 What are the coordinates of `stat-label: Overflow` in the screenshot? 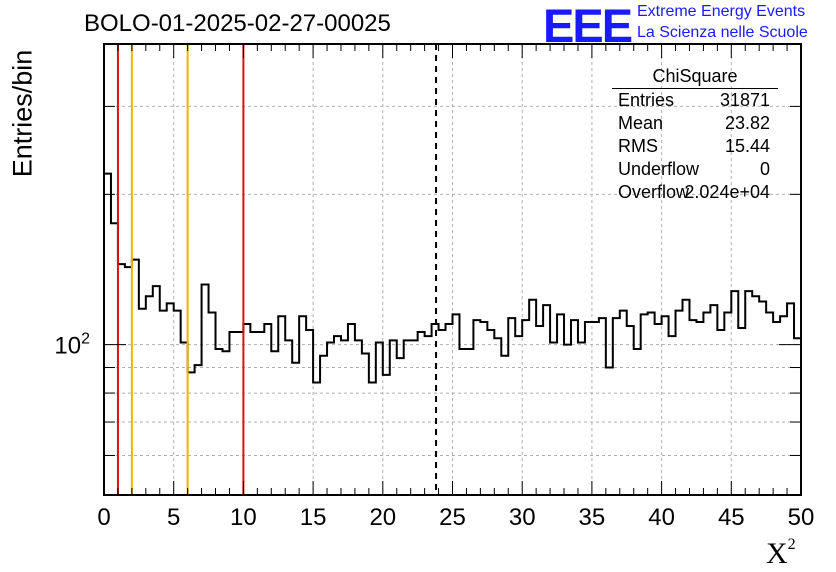 It's located at (654, 192).